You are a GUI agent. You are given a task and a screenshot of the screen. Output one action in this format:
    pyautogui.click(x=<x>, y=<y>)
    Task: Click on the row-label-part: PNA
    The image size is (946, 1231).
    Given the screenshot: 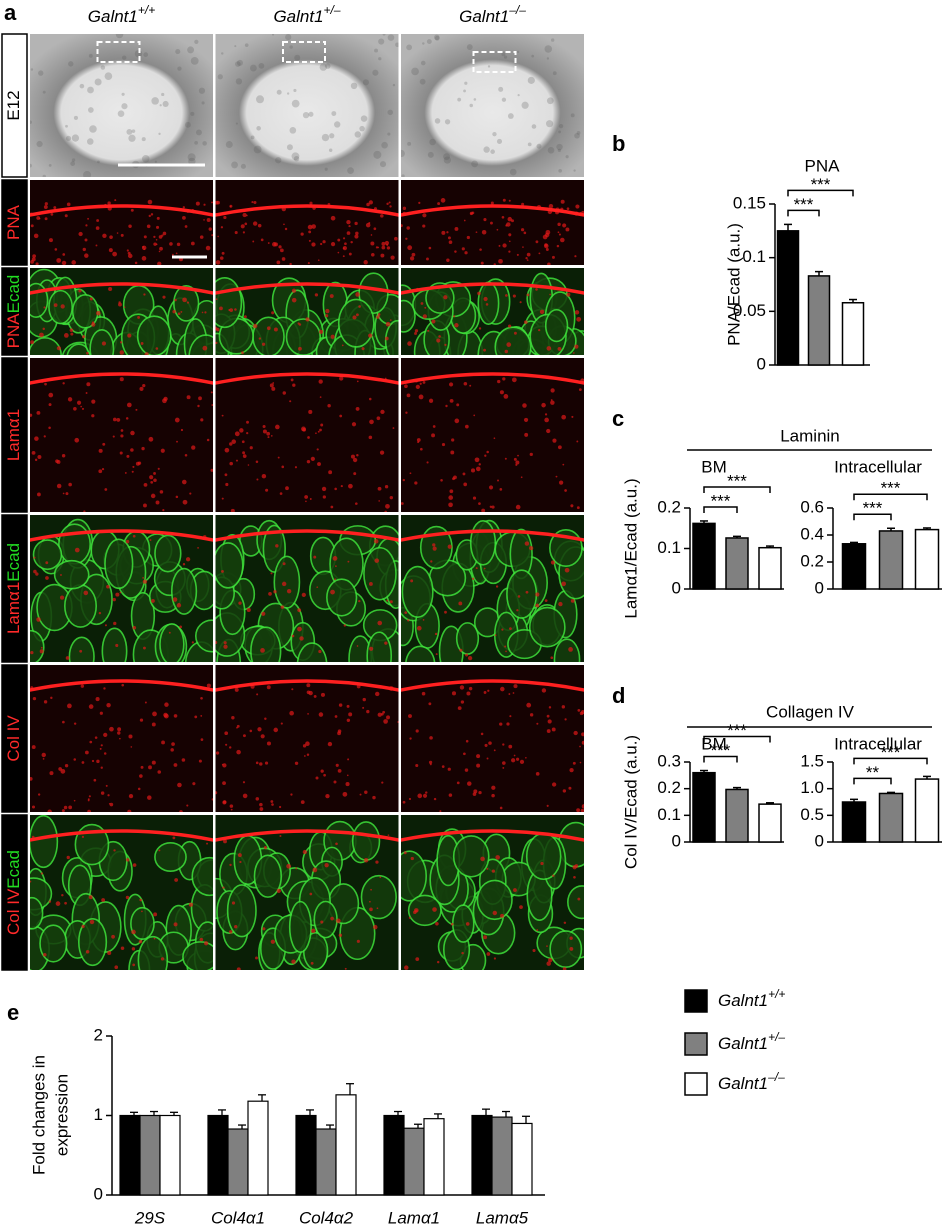 What is the action you would take?
    pyautogui.click(x=13, y=331)
    